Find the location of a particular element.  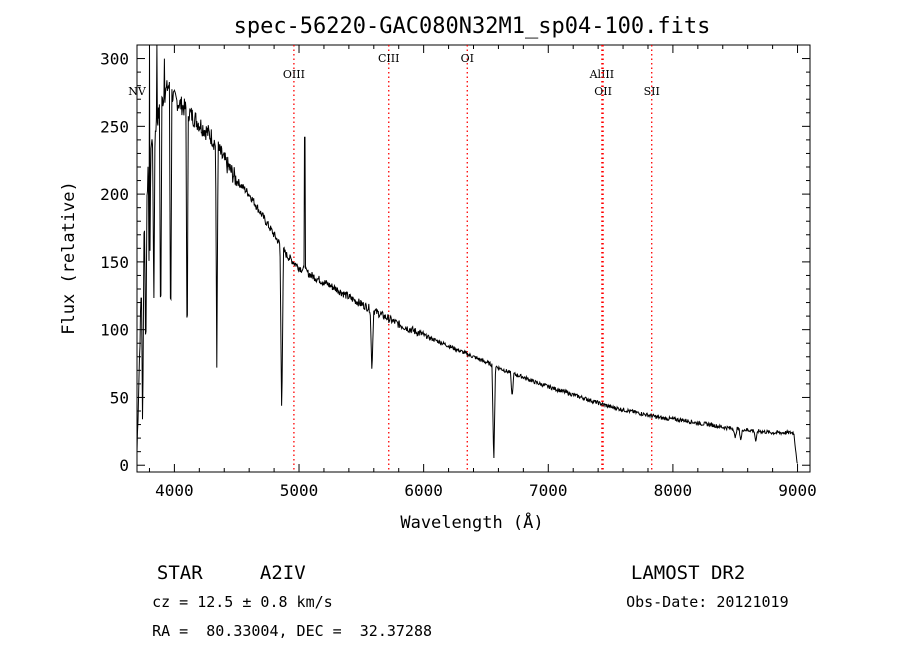

x-tick-label: 7000 is located at coordinates (548, 490).